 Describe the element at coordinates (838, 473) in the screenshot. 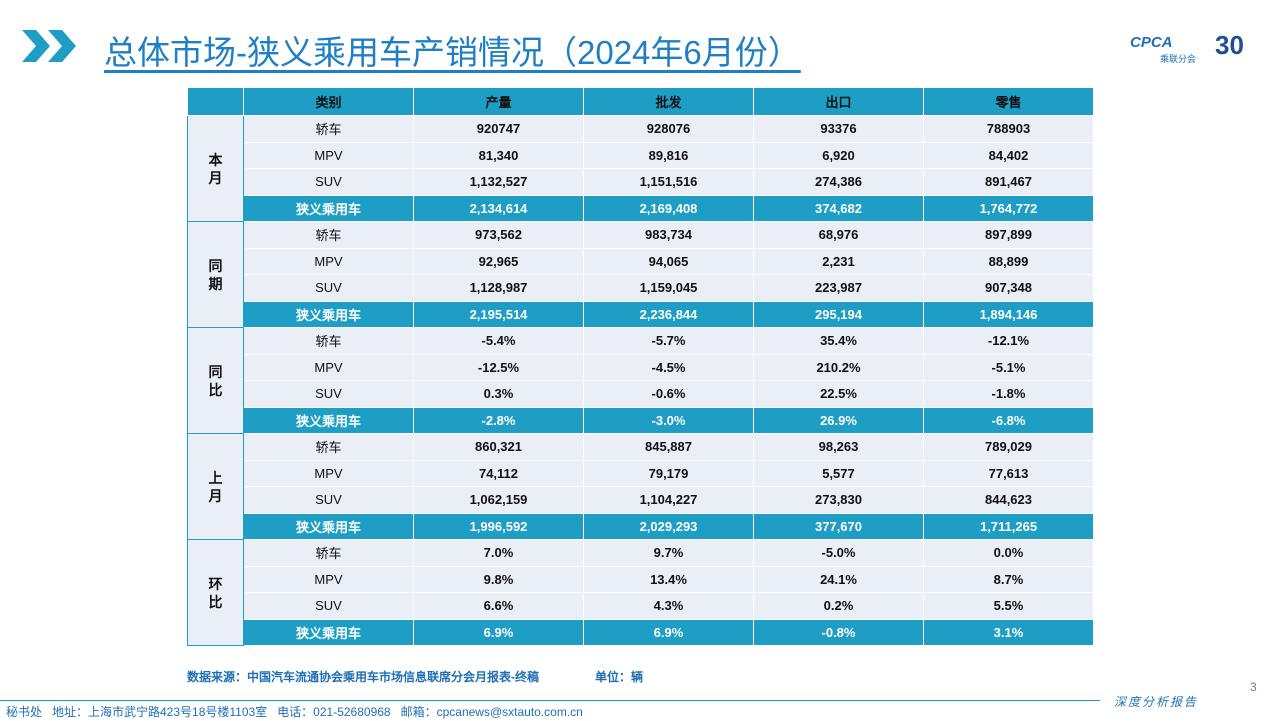

I see `value-cell: 5,577` at that location.